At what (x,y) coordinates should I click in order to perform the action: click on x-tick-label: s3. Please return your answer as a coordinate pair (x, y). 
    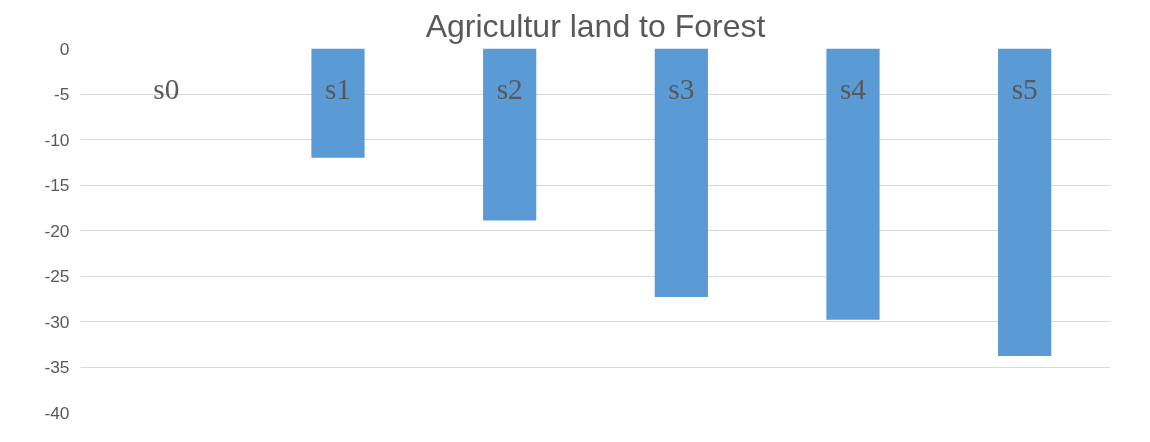
    Looking at the image, I should click on (681, 88).